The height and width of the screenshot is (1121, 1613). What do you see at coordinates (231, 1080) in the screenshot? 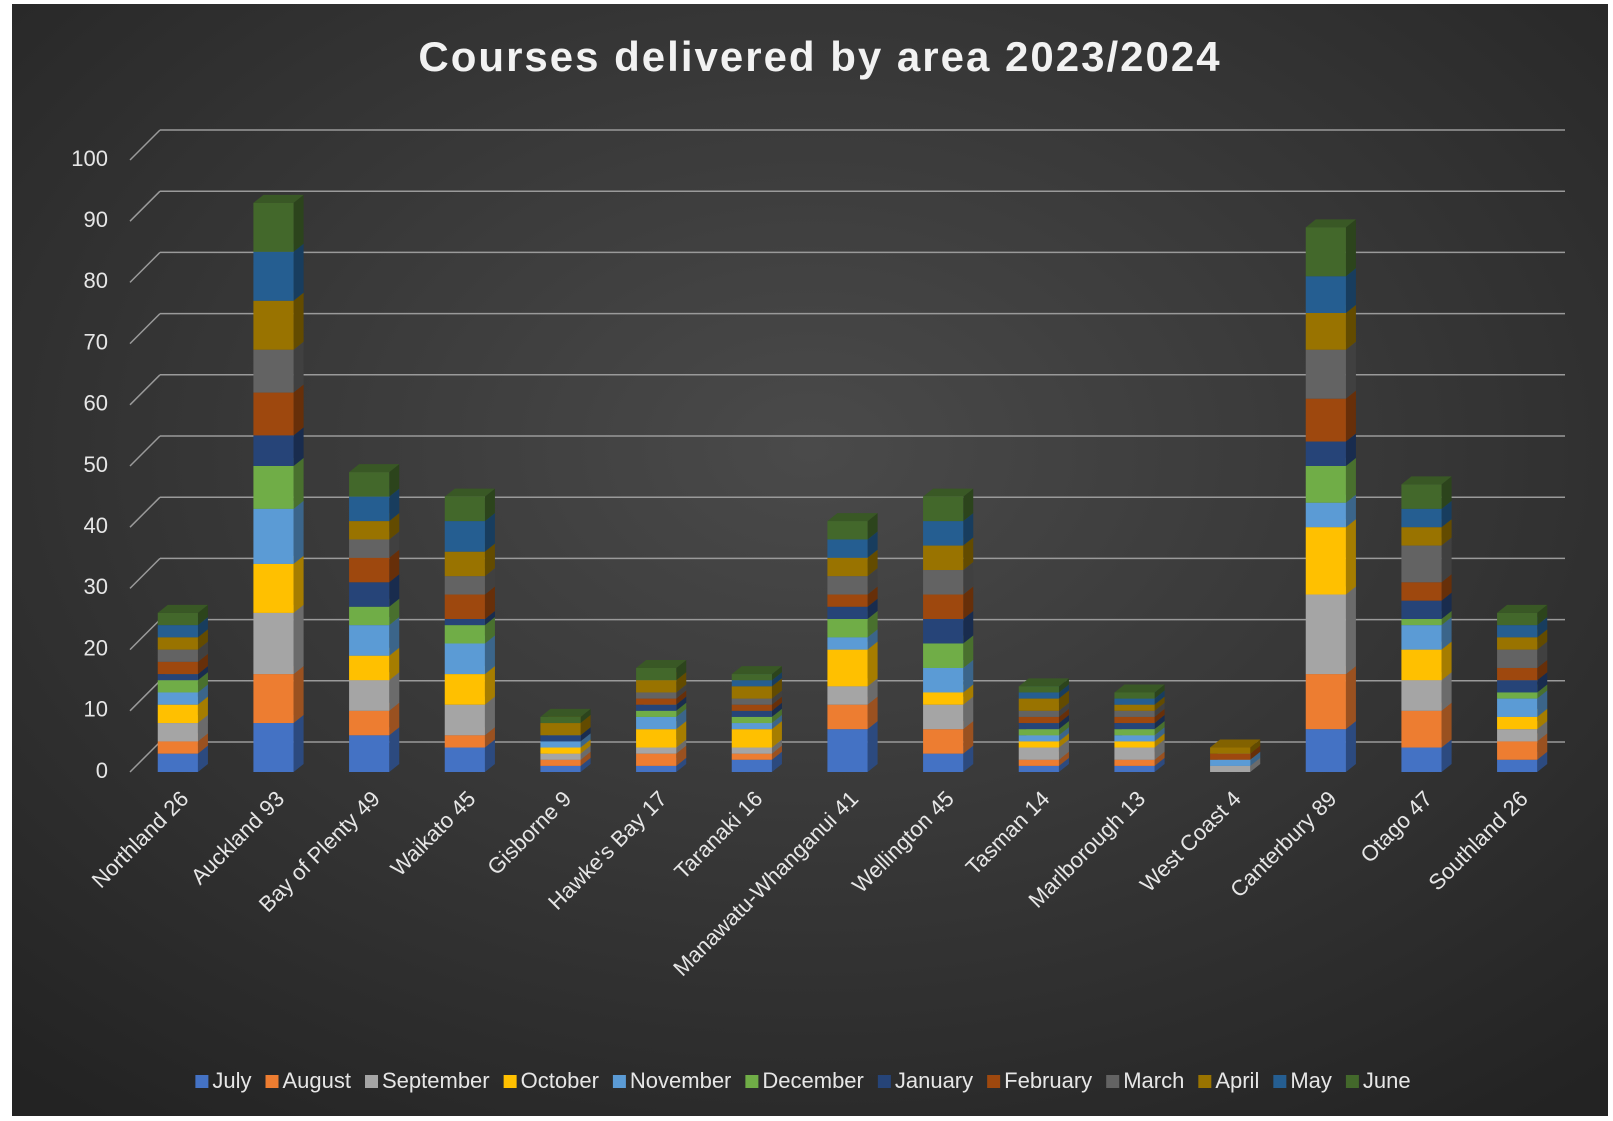
I see `legend-label: July` at bounding box center [231, 1080].